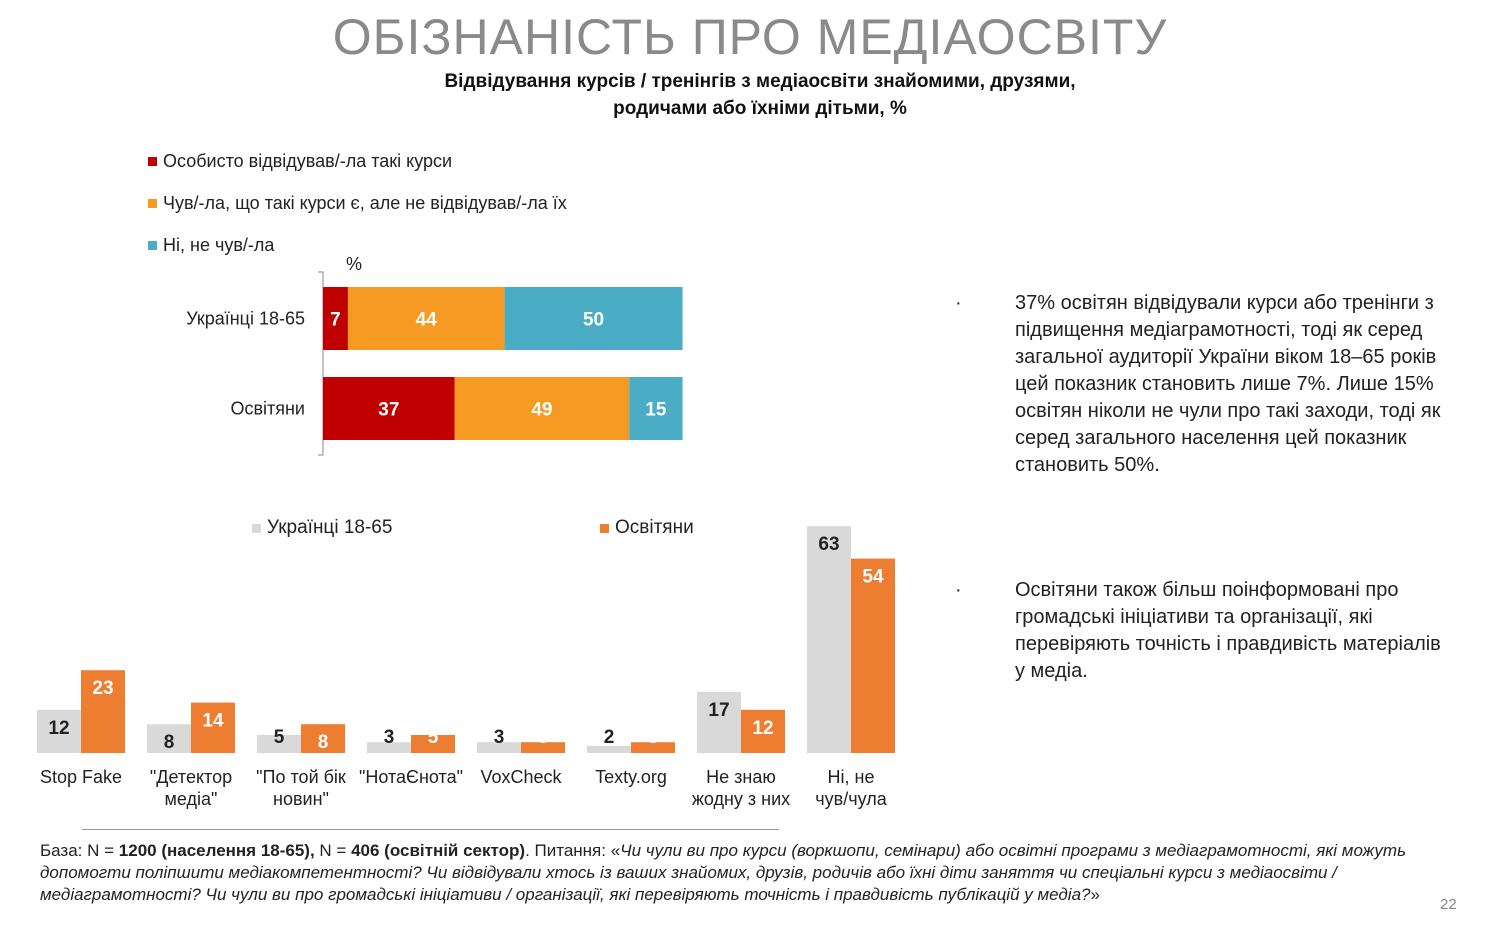 This screenshot has height=938, width=1500. Describe the element at coordinates (609, 737) in the screenshot. I see `data-label: 2` at that location.